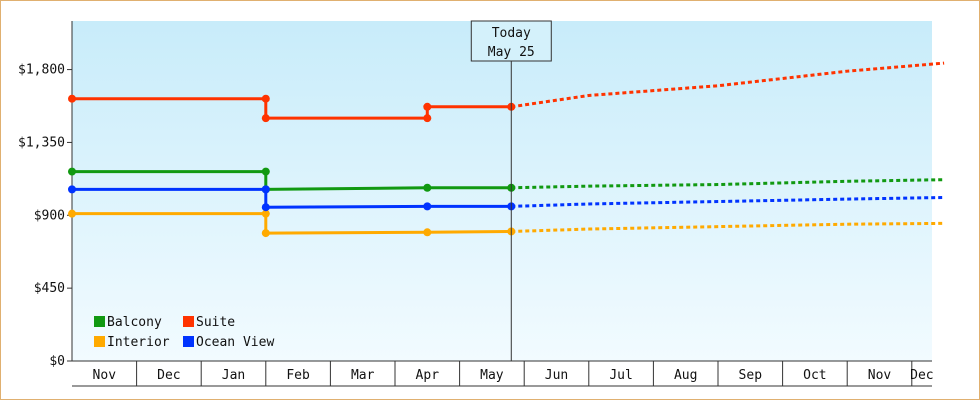 Image resolution: width=980 pixels, height=401 pixels. I want to click on x-tick-label: Jun, so click(556, 375).